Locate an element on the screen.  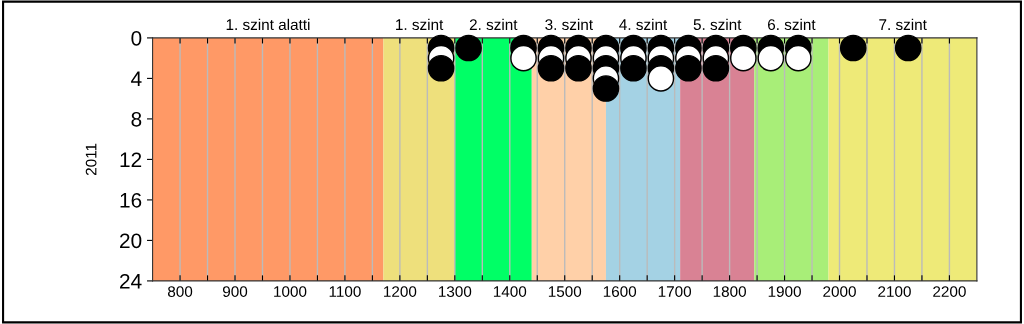
band-label: 4. szint is located at coordinates (643, 24).